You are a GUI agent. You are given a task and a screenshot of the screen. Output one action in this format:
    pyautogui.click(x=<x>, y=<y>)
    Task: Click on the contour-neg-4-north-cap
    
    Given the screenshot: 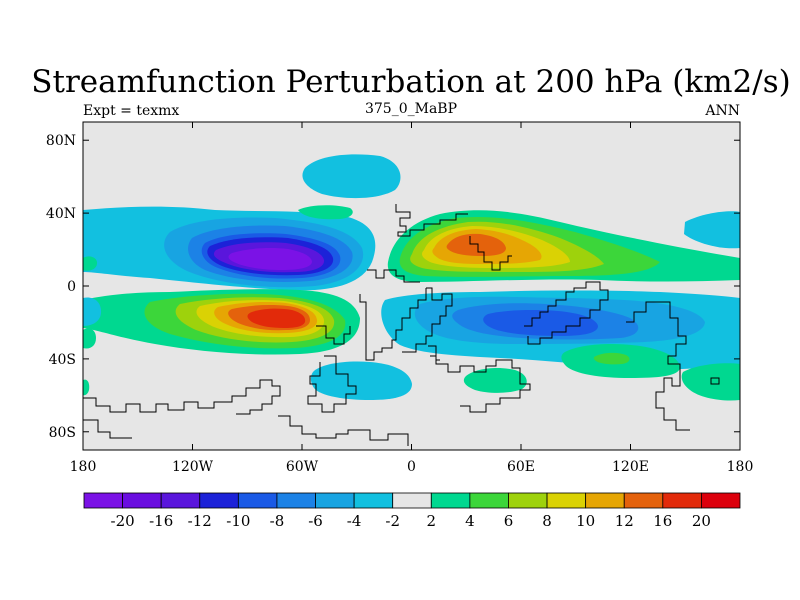 What is the action you would take?
    pyautogui.click(x=351, y=176)
    